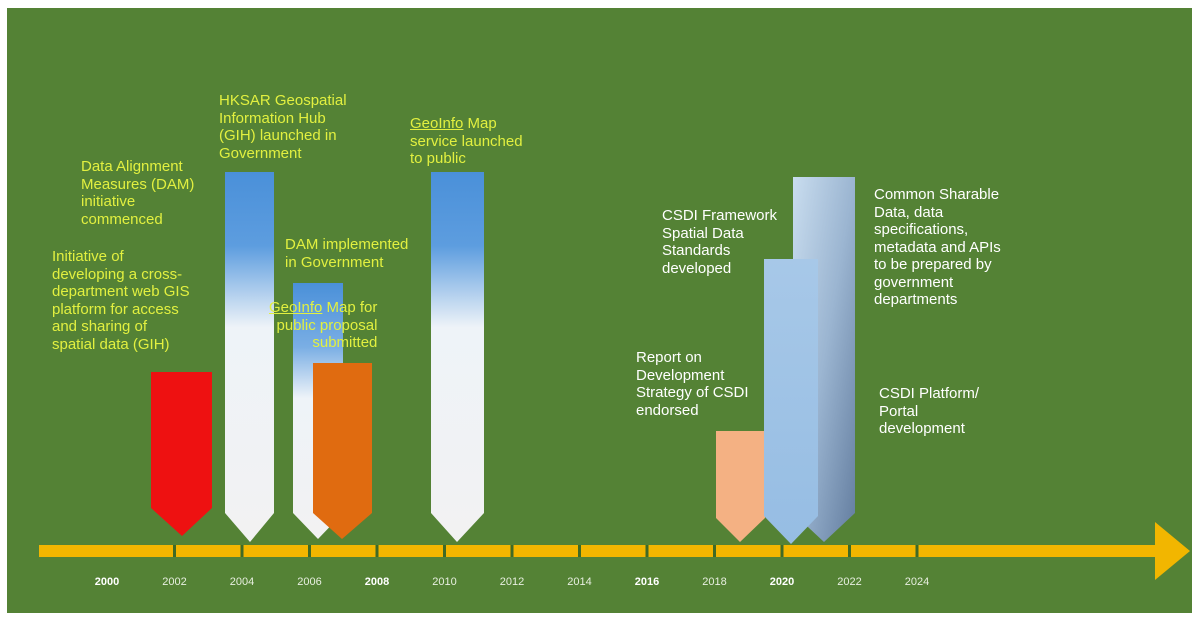 The width and height of the screenshot is (1198, 619). I want to click on axis-tick-2024, so click(917, 551).